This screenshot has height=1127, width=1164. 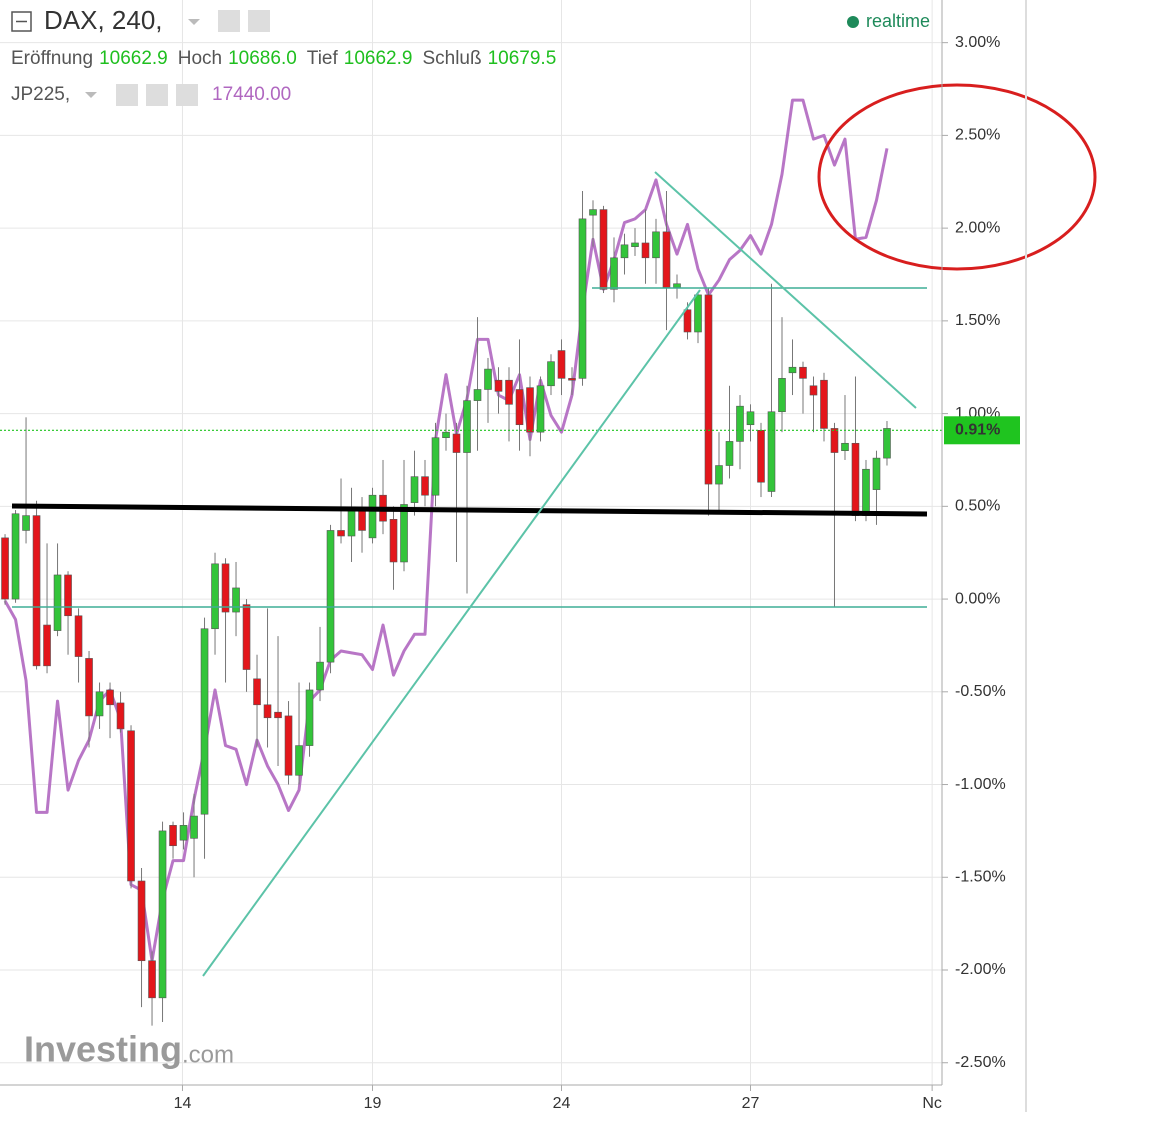 I want to click on x-tick-label: Nc, so click(x=932, y=1103).